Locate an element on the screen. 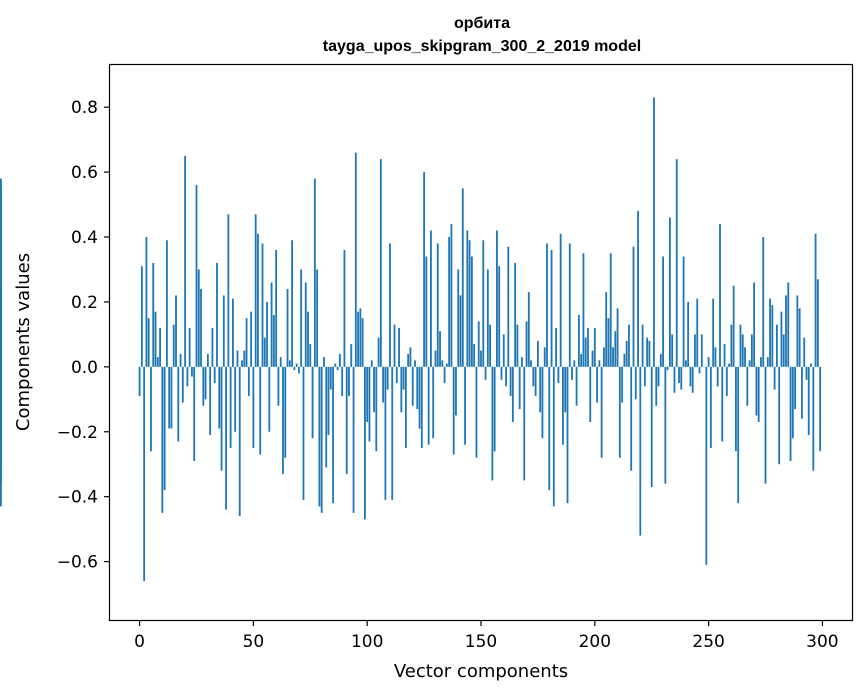  y-axis-ticks: −0.6 −0.4 −0.2 0.0 0.2 0.4 0.6 0.8 is located at coordinates (83, 335).